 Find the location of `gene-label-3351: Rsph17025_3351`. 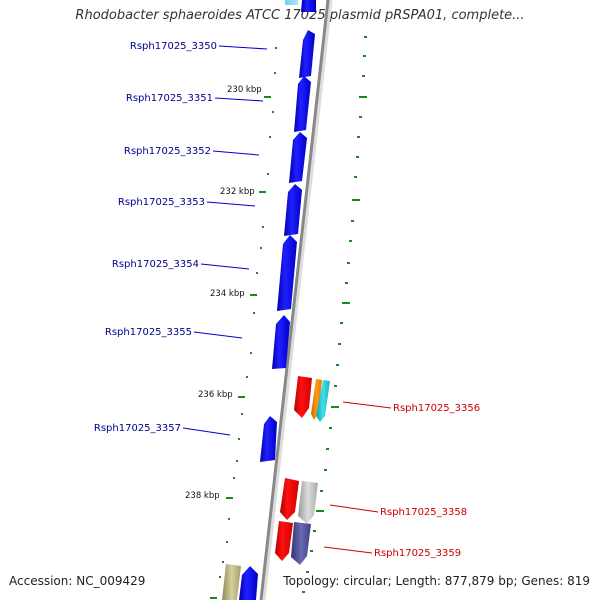

gene-label-3351: Rsph17025_3351 is located at coordinates (169, 98).